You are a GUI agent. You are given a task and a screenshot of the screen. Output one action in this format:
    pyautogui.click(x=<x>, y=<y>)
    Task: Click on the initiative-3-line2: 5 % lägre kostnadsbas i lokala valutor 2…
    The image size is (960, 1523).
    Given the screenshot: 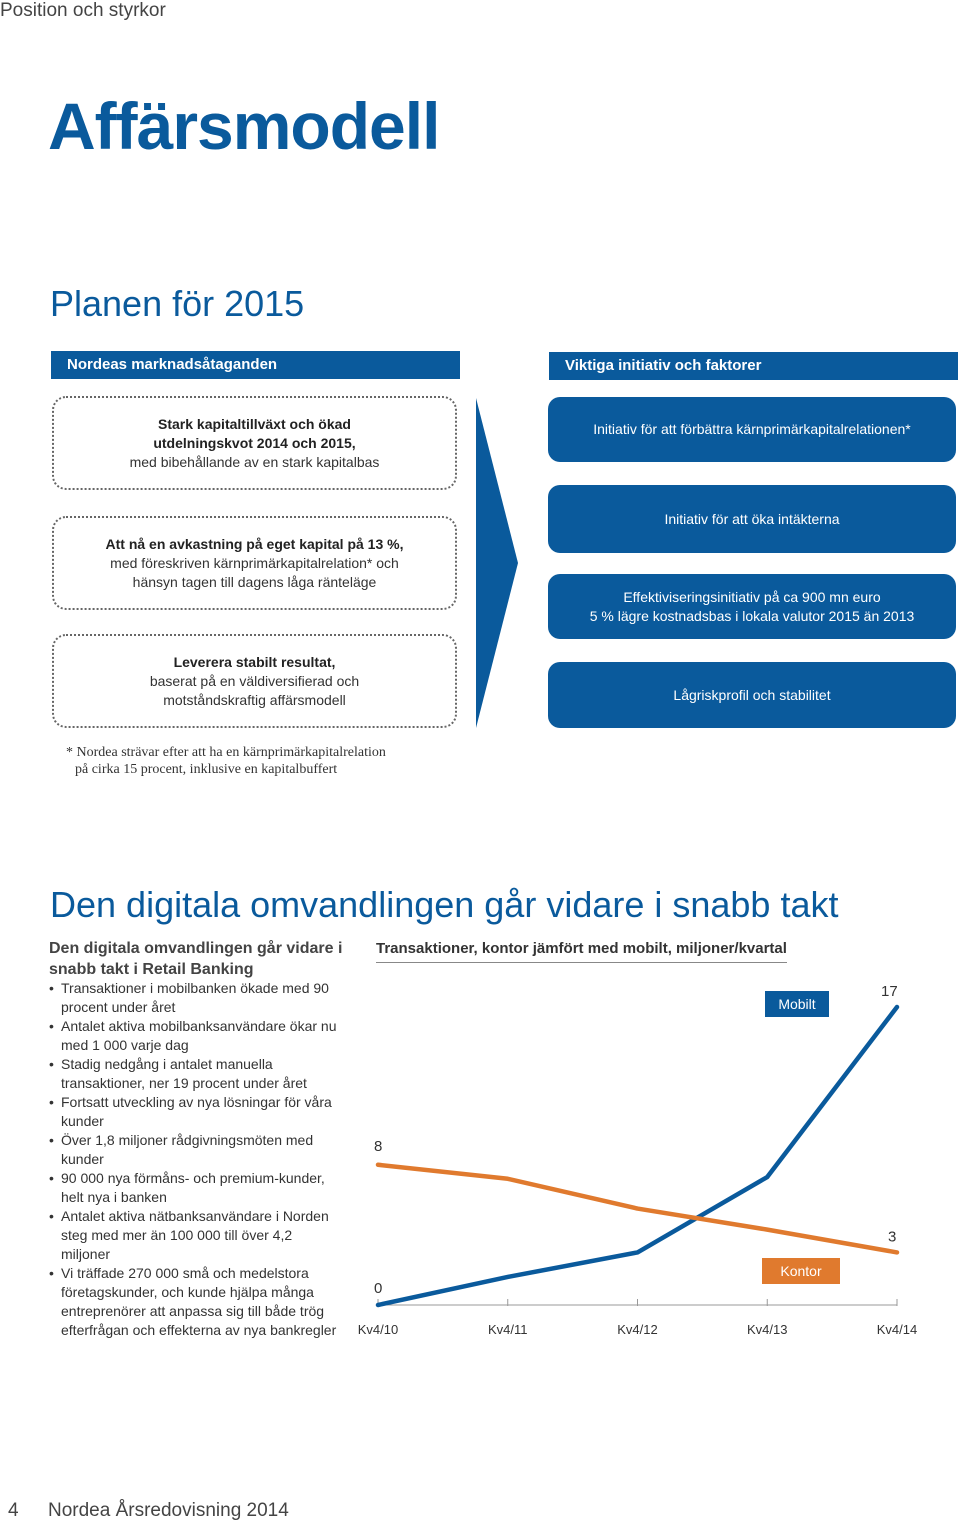 What is the action you would take?
    pyautogui.click(x=752, y=615)
    